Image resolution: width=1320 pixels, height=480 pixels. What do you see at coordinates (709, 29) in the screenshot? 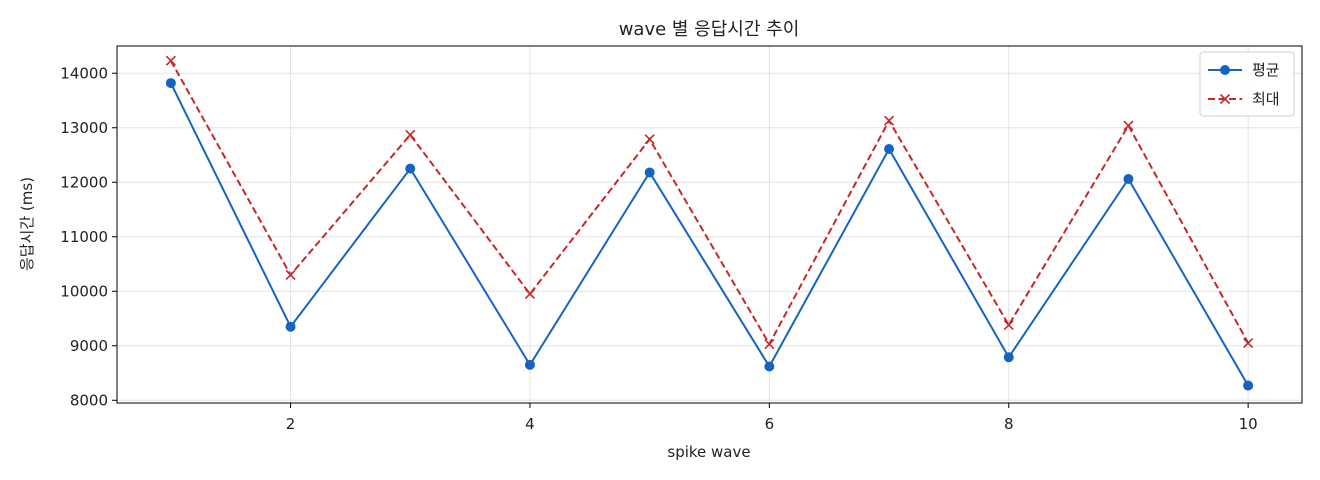
I see `chart-title: wave 별 응답시간 추이` at bounding box center [709, 29].